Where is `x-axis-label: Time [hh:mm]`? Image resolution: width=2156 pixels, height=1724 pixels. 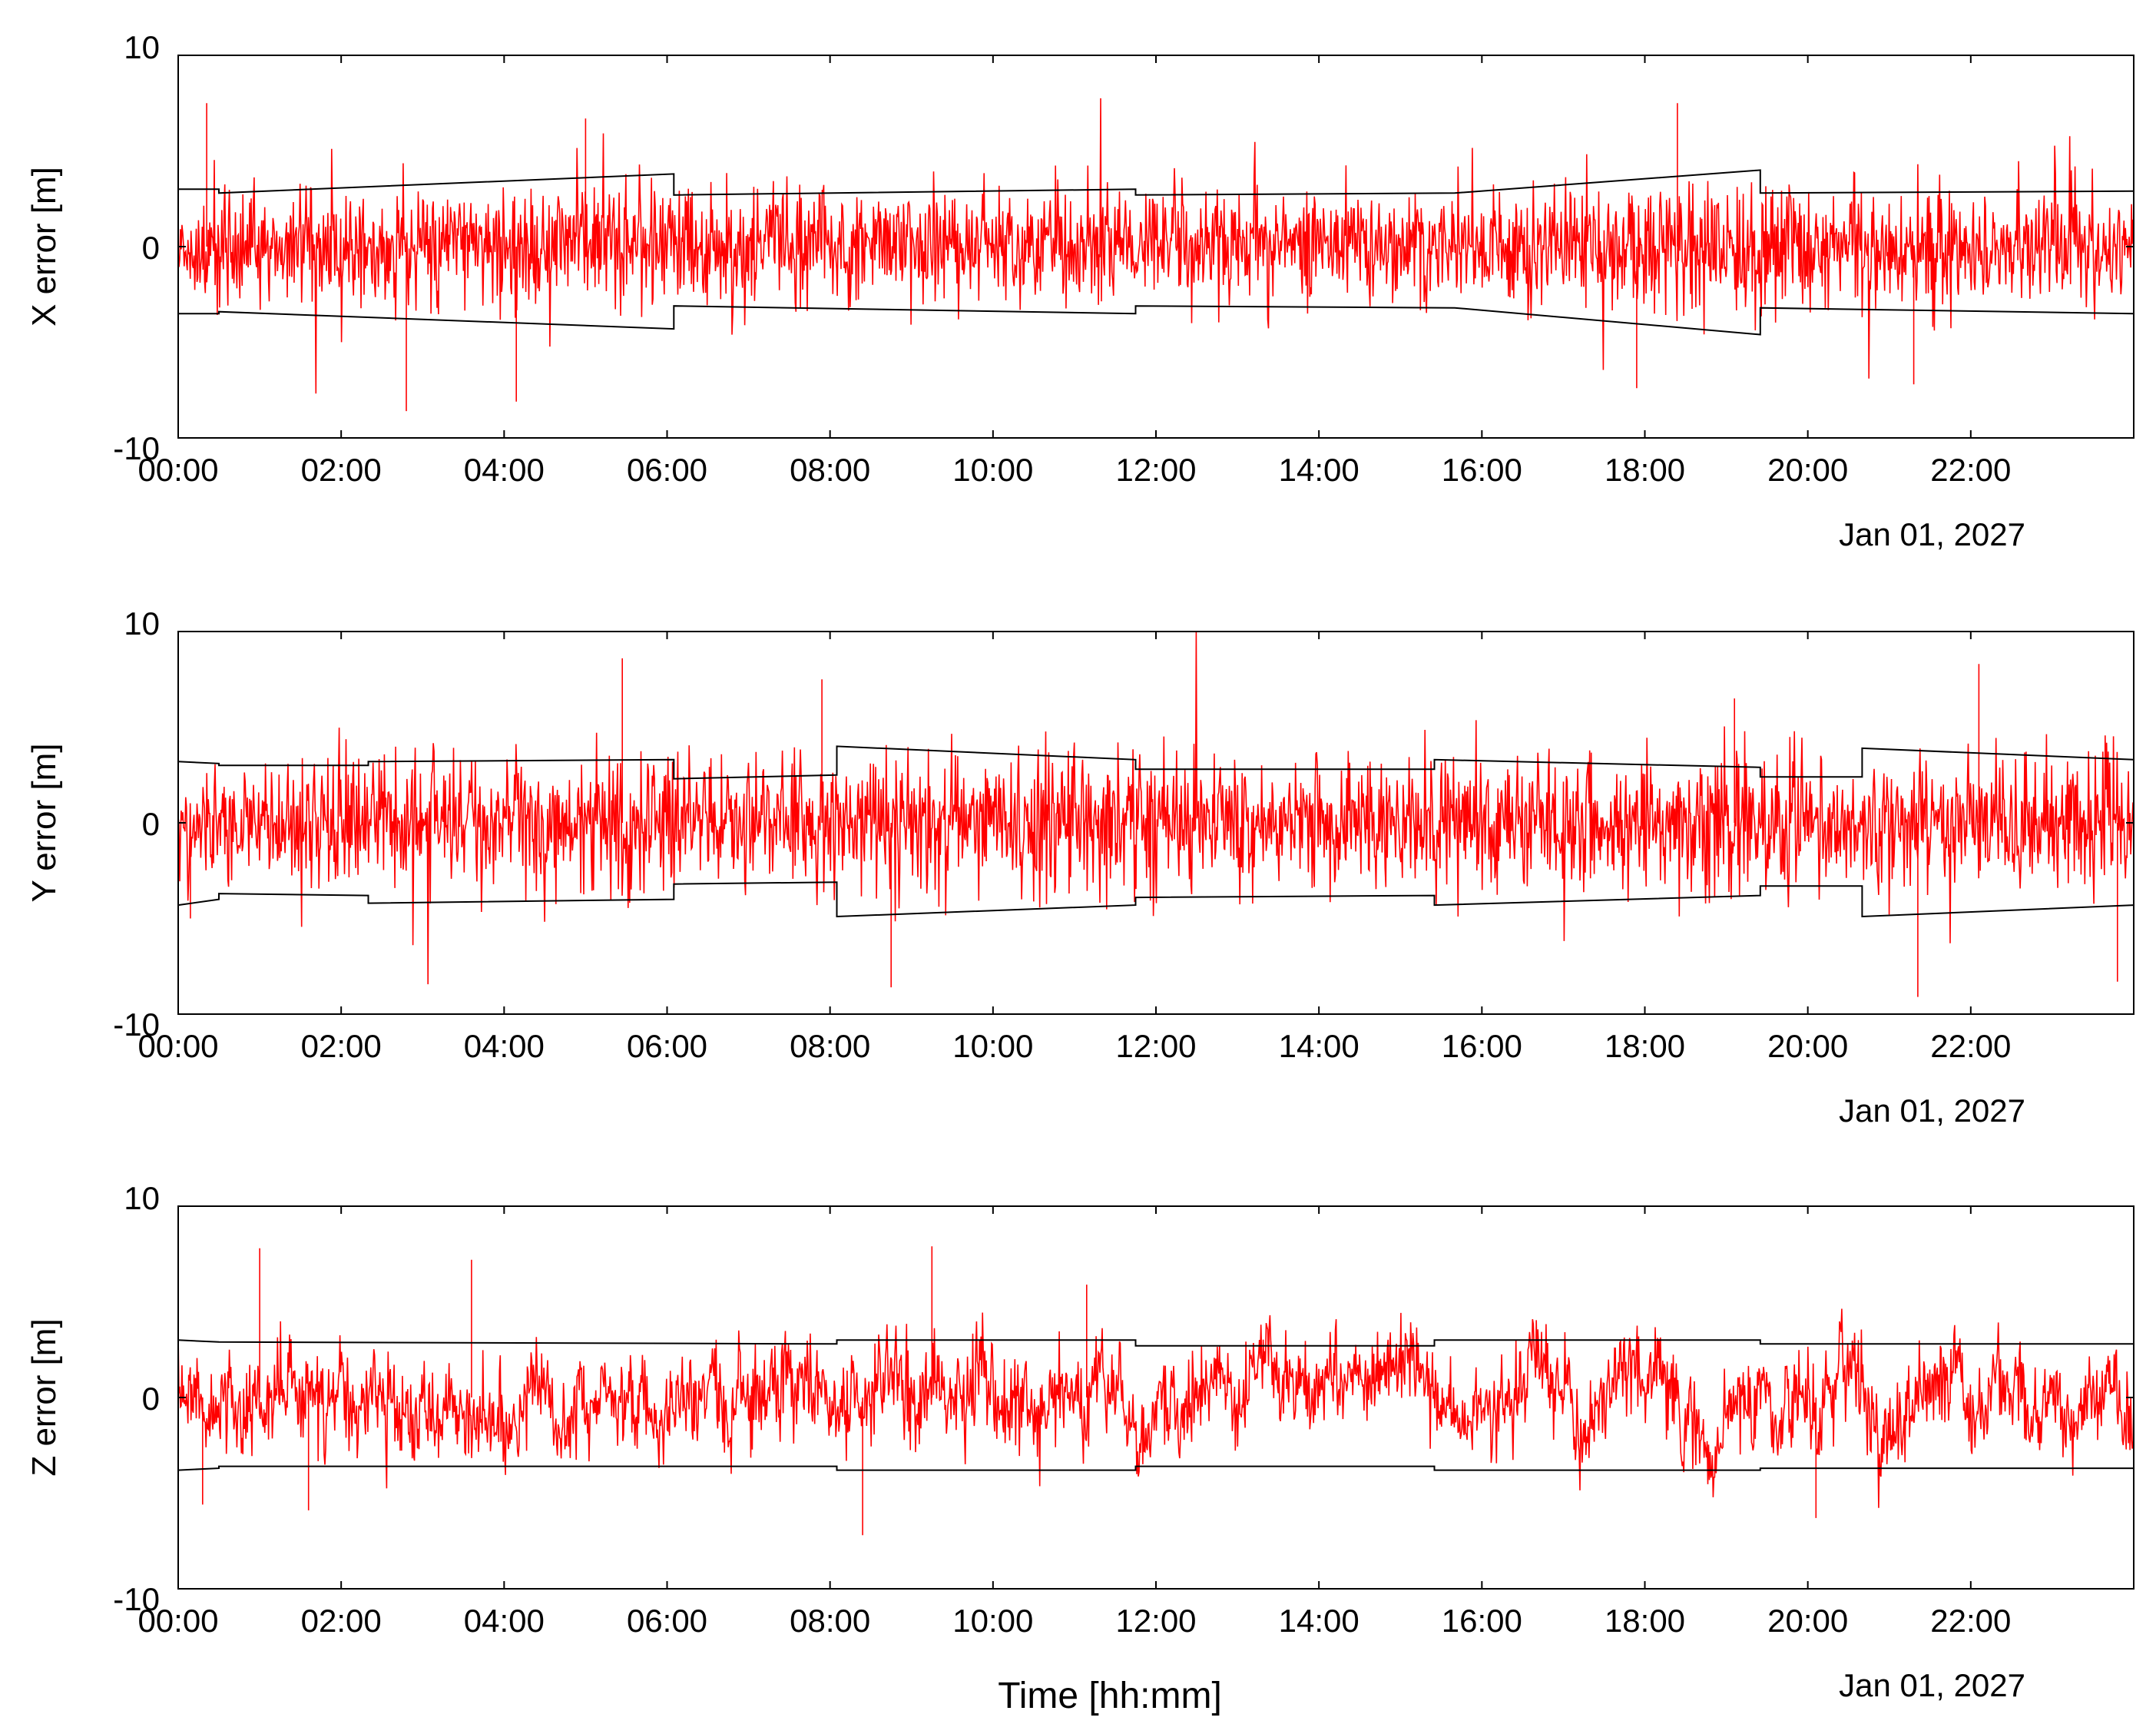 x-axis-label: Time [hh:mm] is located at coordinates (1110, 1696).